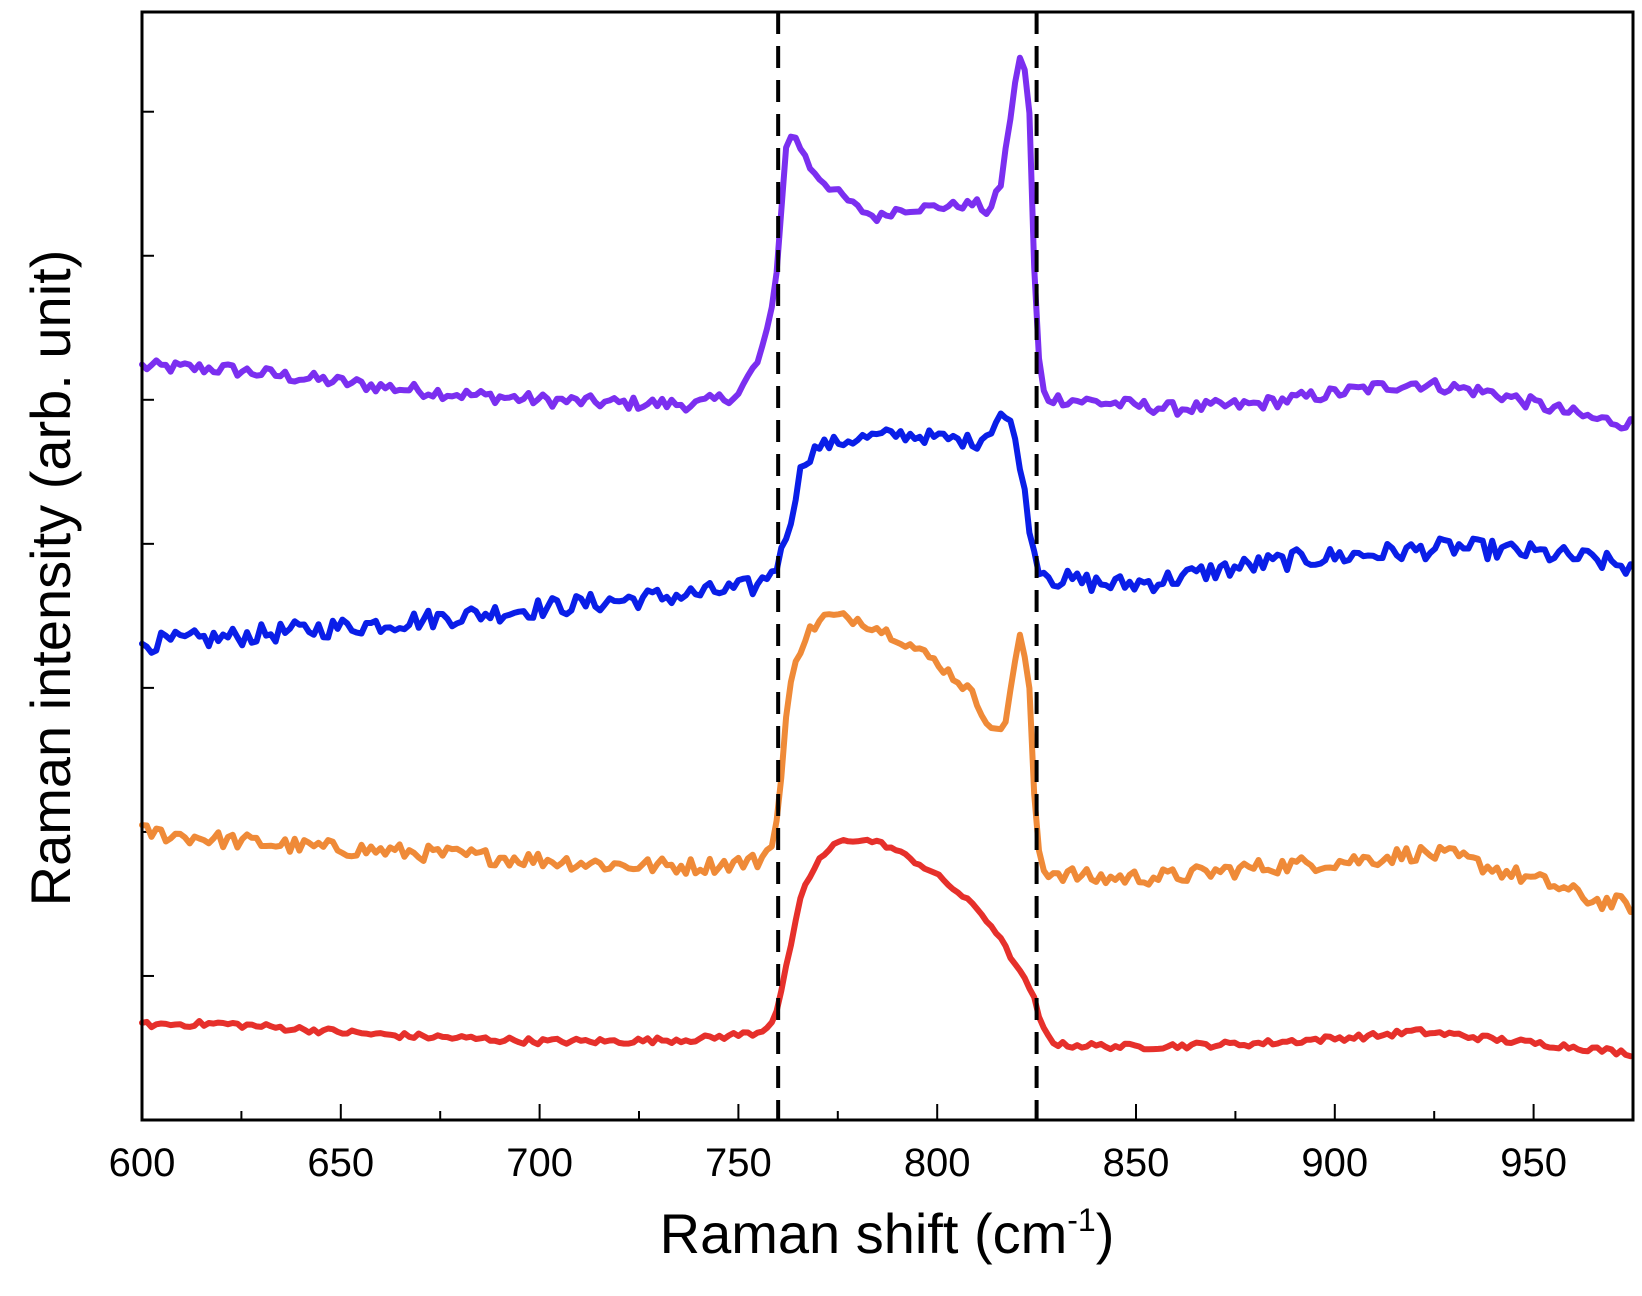 The image size is (1642, 1296). What do you see at coordinates (838, 1163) in the screenshot?
I see `x-tick-labels: 600 650 700 750 800 850 900 950` at bounding box center [838, 1163].